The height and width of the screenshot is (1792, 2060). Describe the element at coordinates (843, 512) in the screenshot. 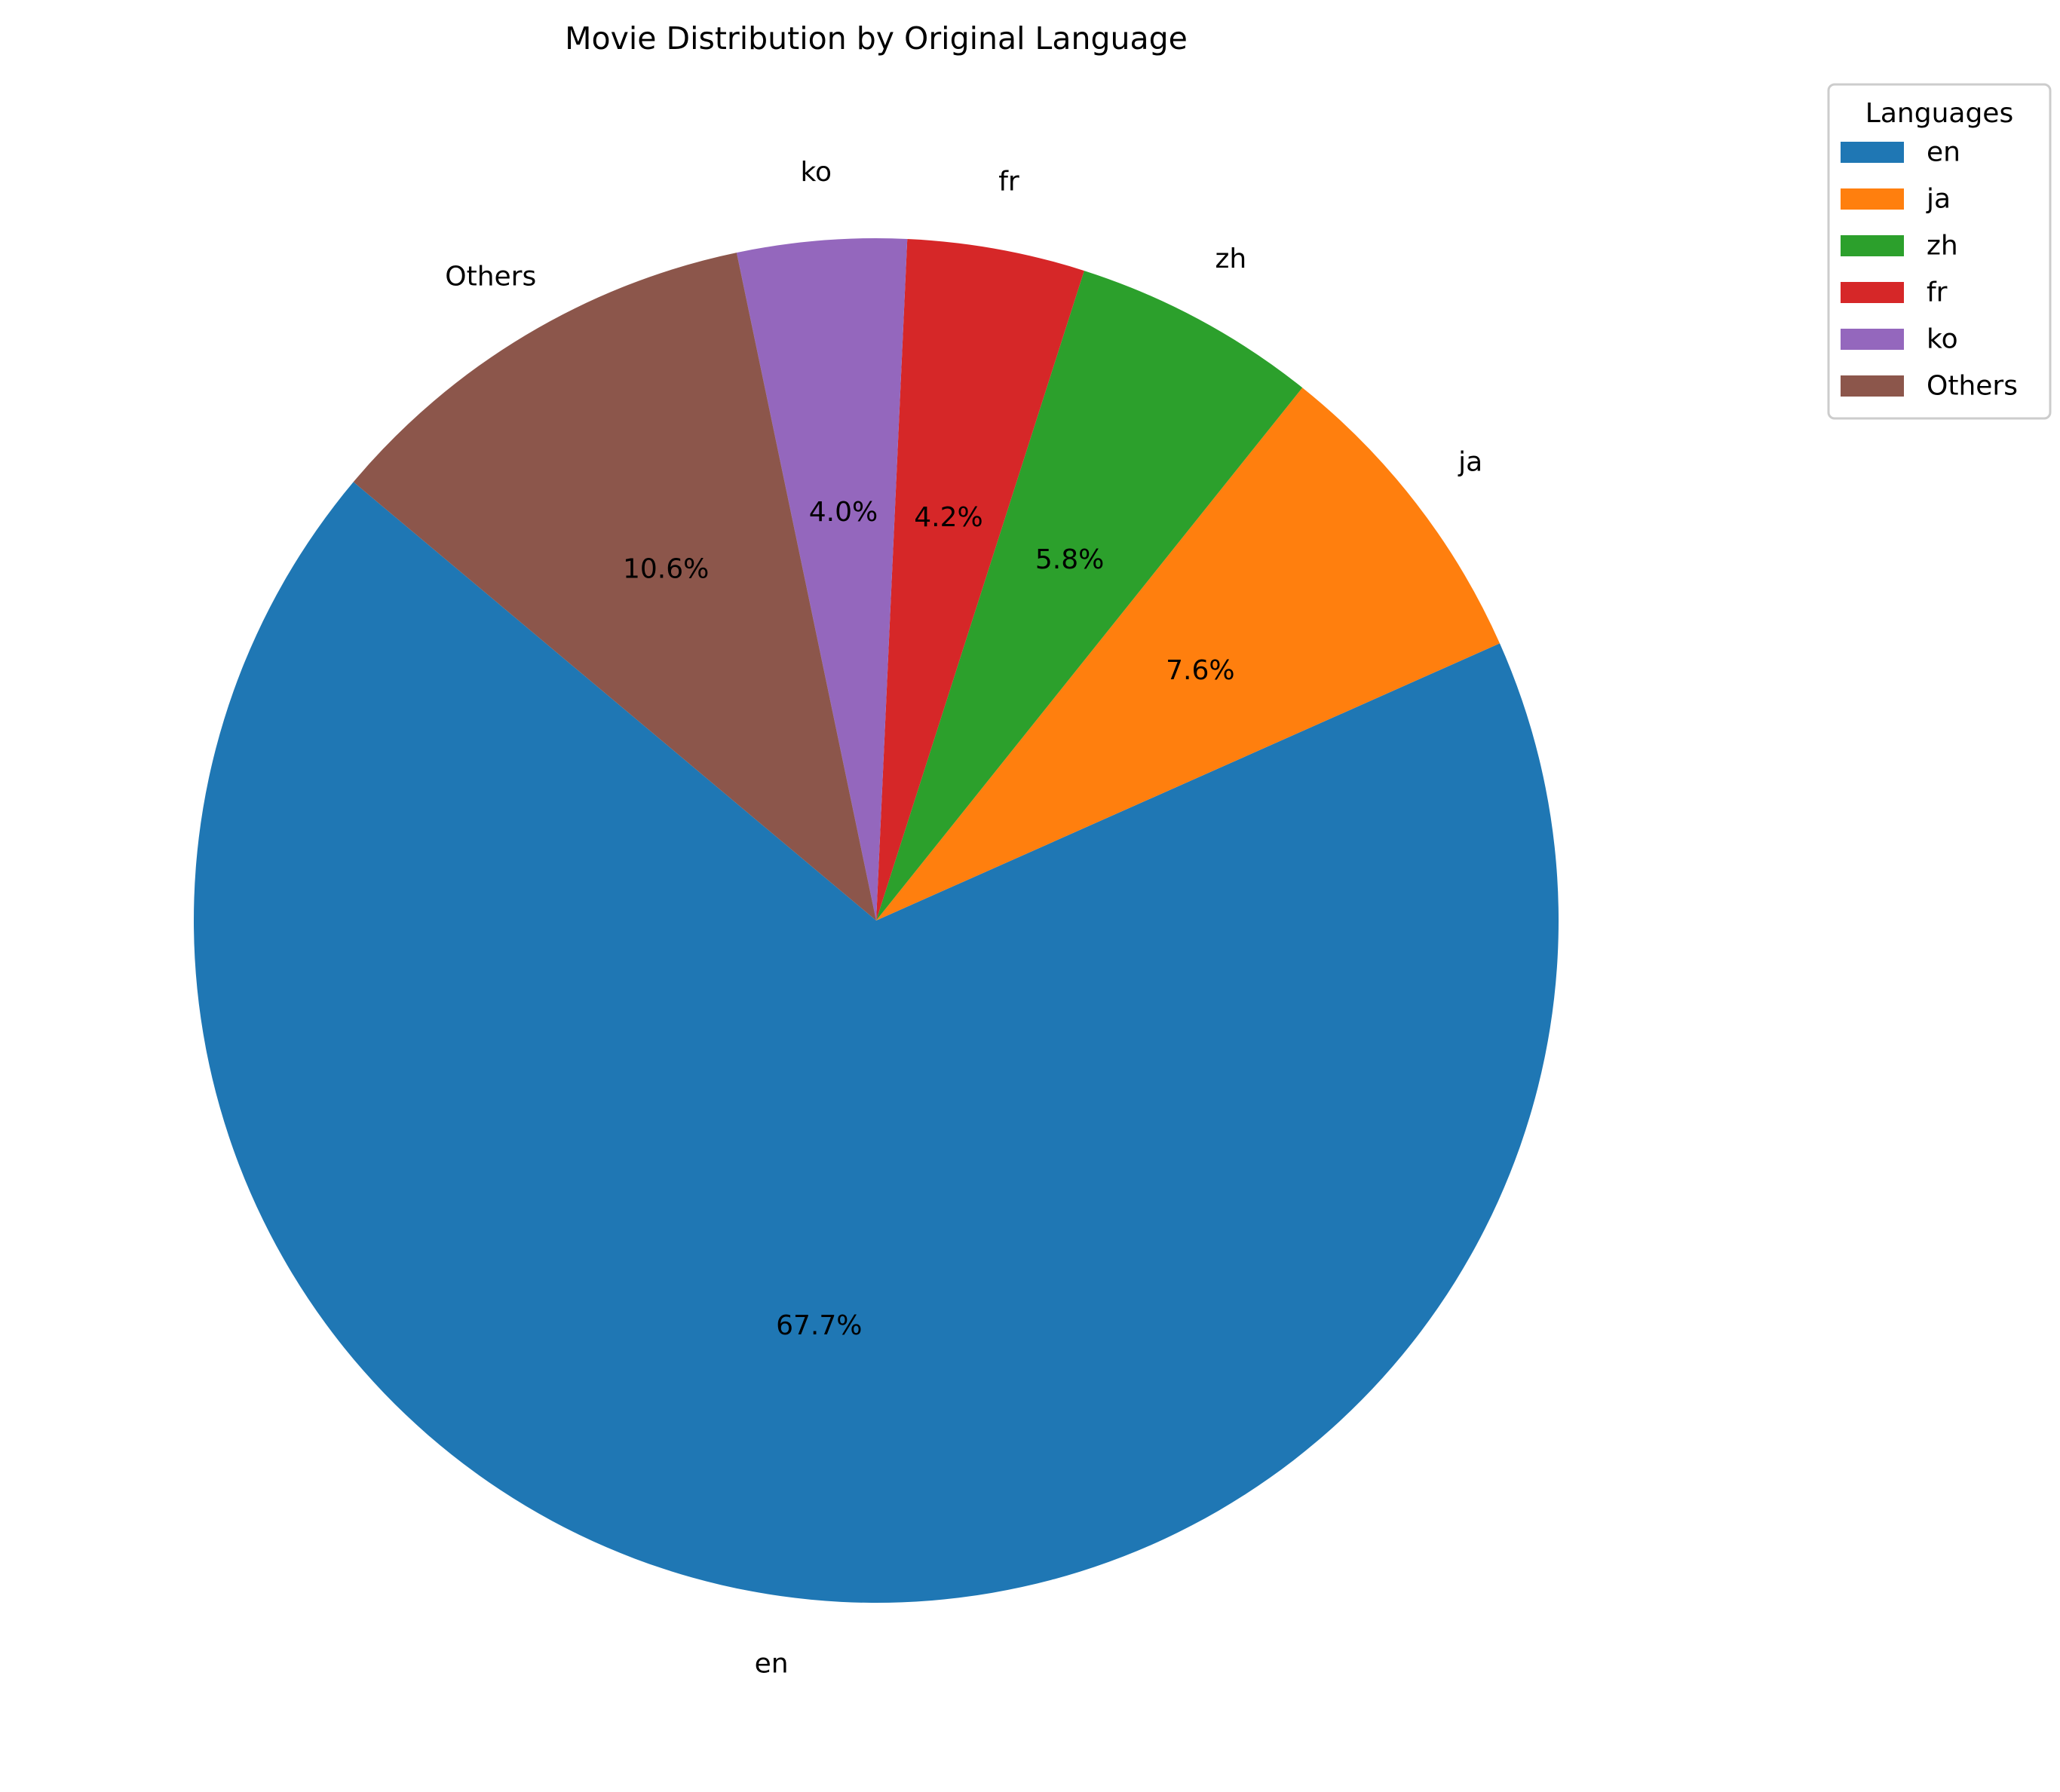

I see `slice-percent-ko: 4.0%` at that location.